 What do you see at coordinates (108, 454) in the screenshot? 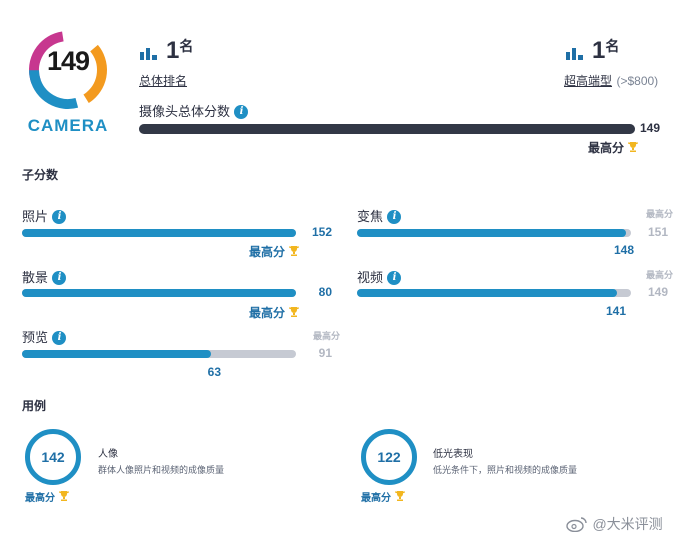
I see `usecase-title: 人像` at bounding box center [108, 454].